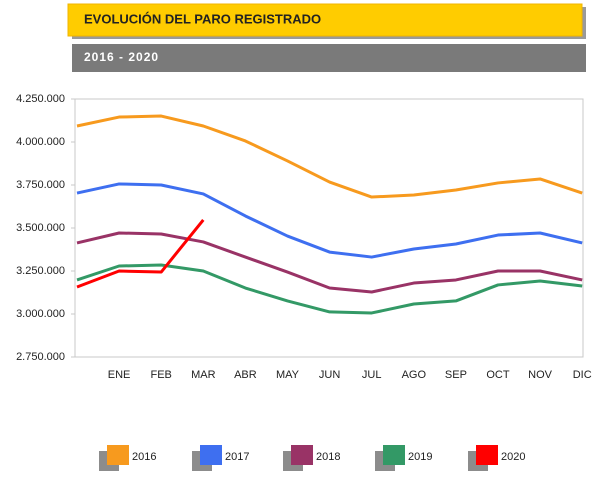 The width and height of the screenshot is (616, 485). What do you see at coordinates (329, 375) in the screenshot?
I see `x-tick-label: JUN` at bounding box center [329, 375].